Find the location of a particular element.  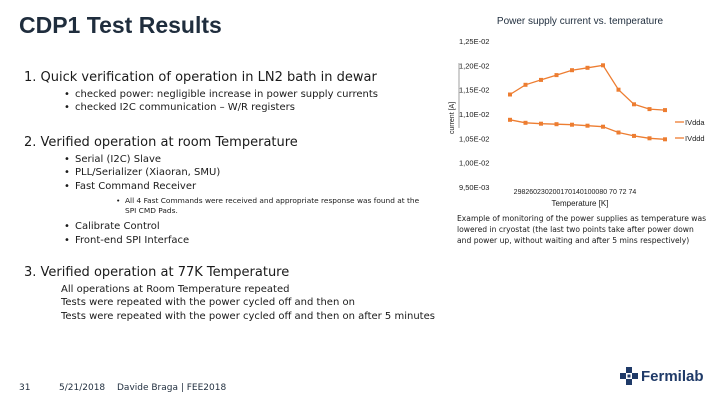

legend-label-ivddd: IVddd is located at coordinates (695, 138).